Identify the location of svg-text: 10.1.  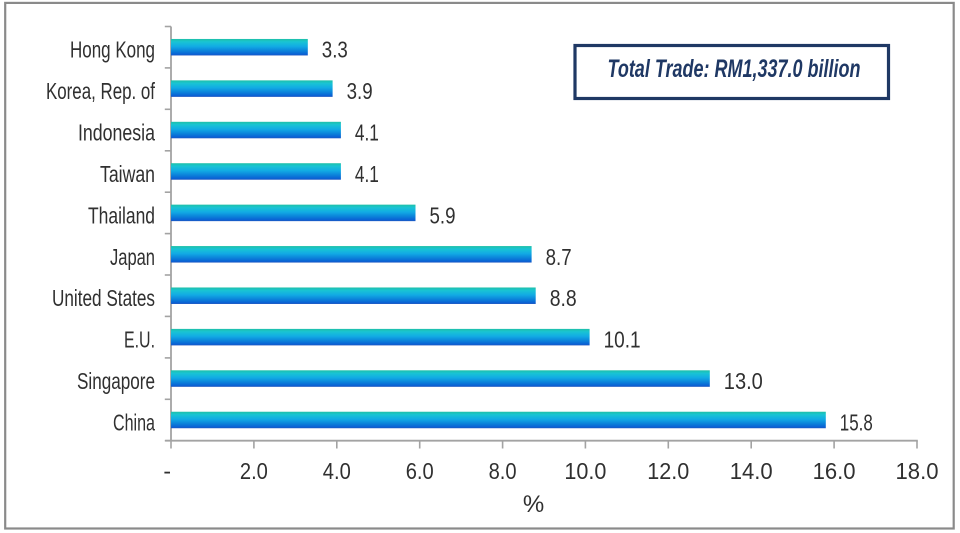
(622, 340).